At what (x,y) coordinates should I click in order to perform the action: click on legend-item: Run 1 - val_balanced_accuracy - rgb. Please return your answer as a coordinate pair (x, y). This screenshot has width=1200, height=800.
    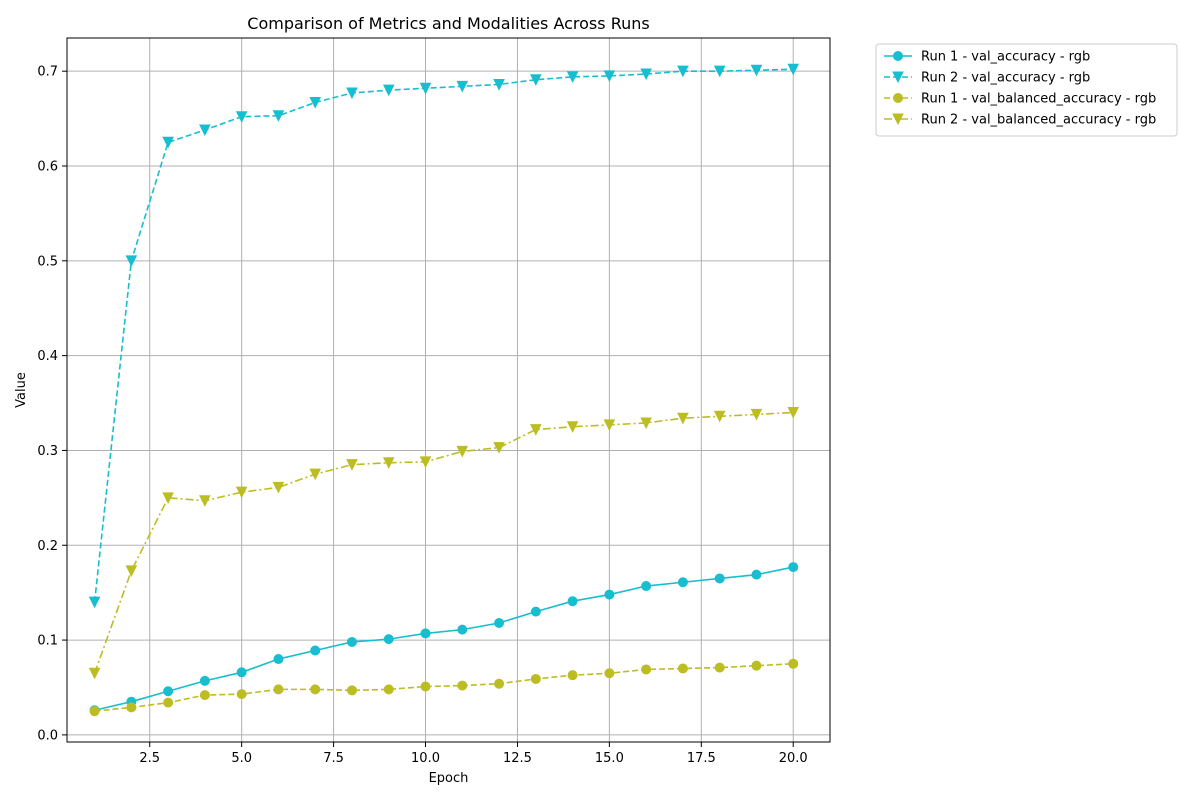
    Looking at the image, I should click on (1020, 99).